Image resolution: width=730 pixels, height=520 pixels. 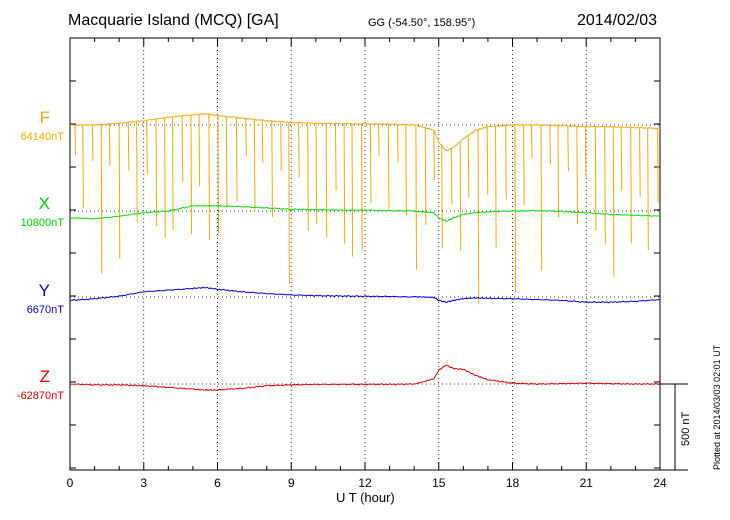 I want to click on x-tick-label: 18, so click(x=513, y=483).